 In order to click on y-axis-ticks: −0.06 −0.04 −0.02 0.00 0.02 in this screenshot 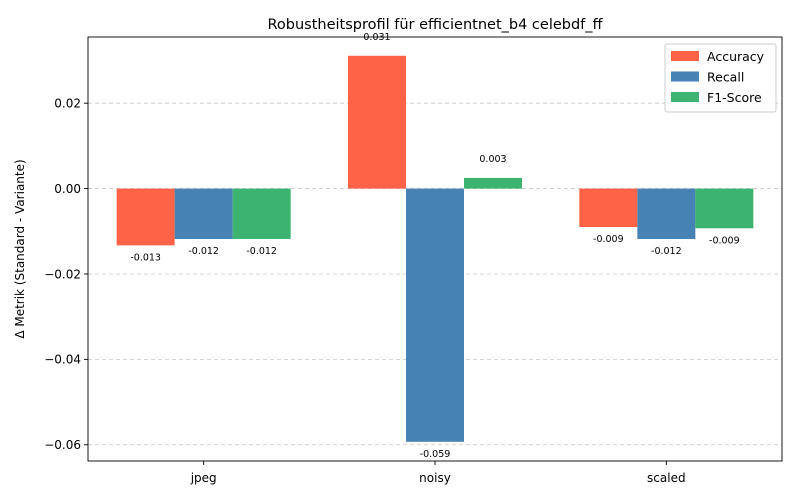, I will do `click(66, 274)`.